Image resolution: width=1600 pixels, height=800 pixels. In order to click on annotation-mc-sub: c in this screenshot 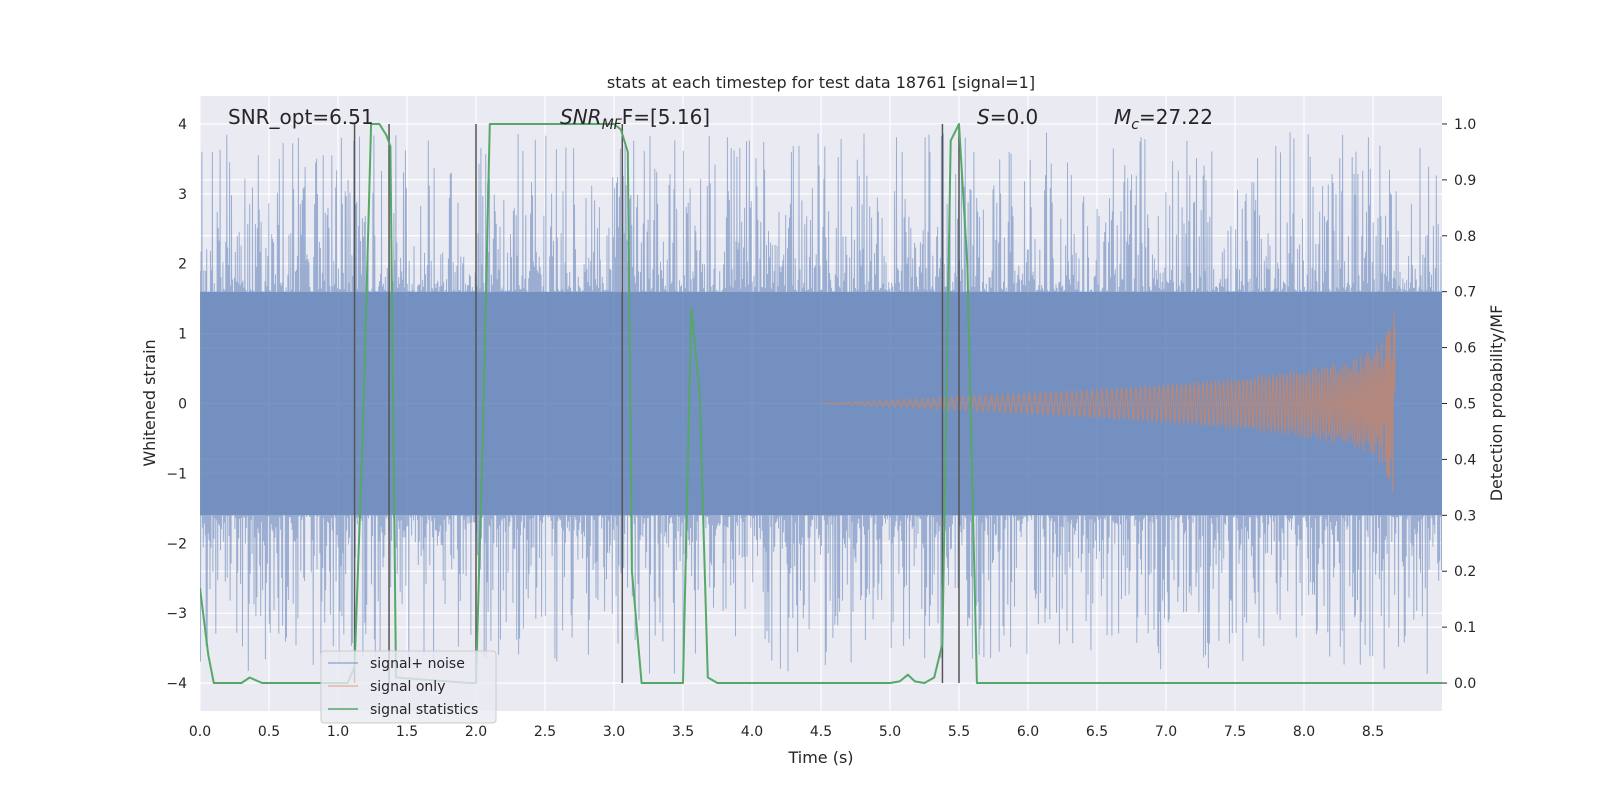, I will do `click(1135, 125)`.